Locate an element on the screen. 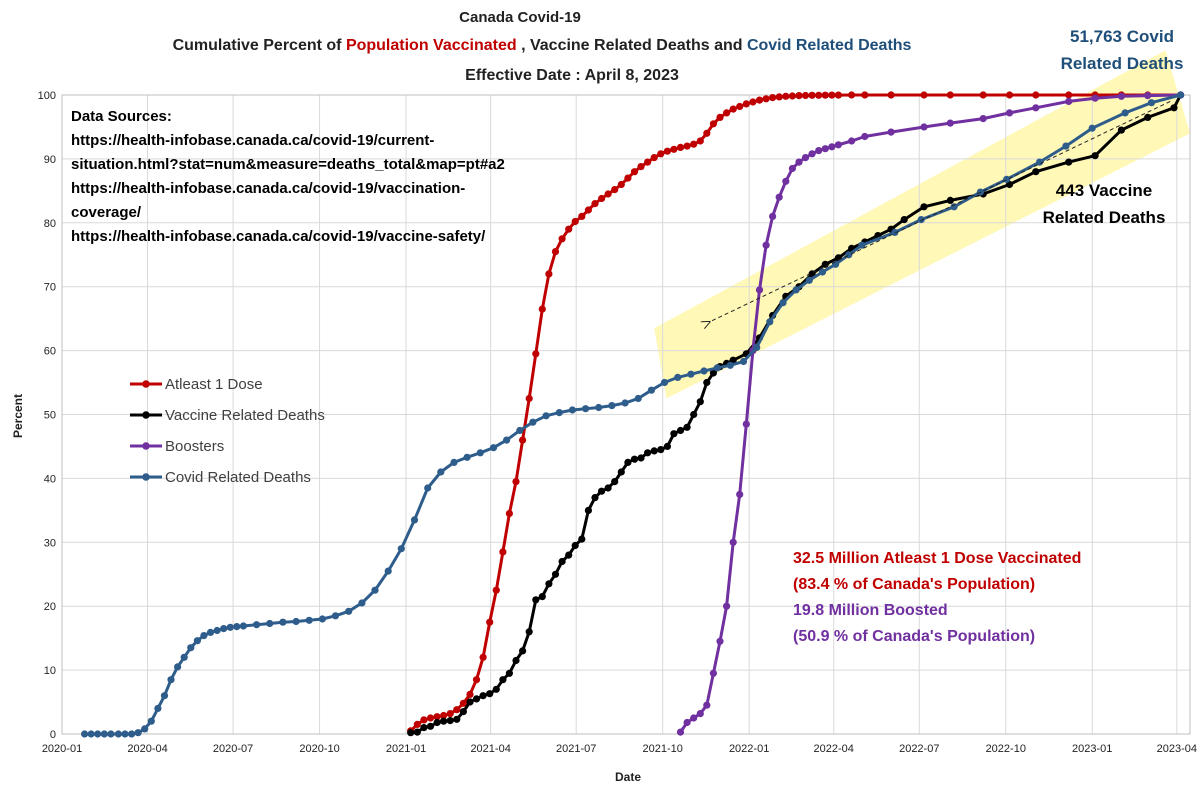 Image resolution: width=1202 pixels, height=793 pixels. y-tick-label: 80 is located at coordinates (50, 224).